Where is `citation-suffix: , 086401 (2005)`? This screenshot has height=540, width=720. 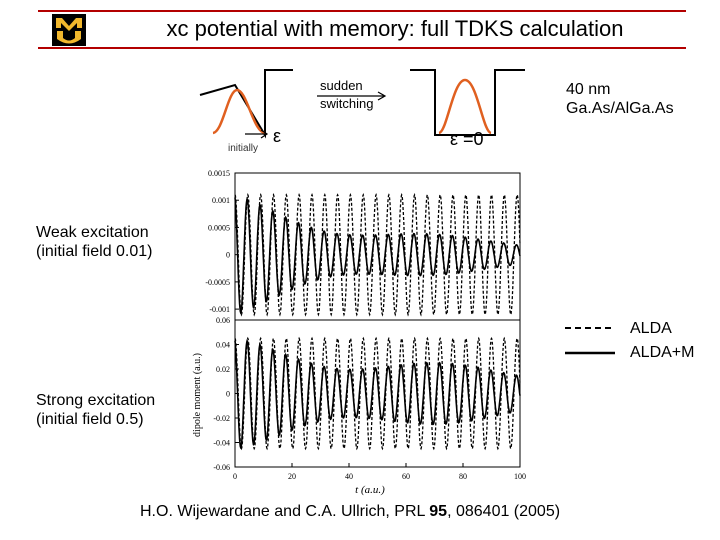
citation-suffix: , 086401 (2005) is located at coordinates (504, 511).